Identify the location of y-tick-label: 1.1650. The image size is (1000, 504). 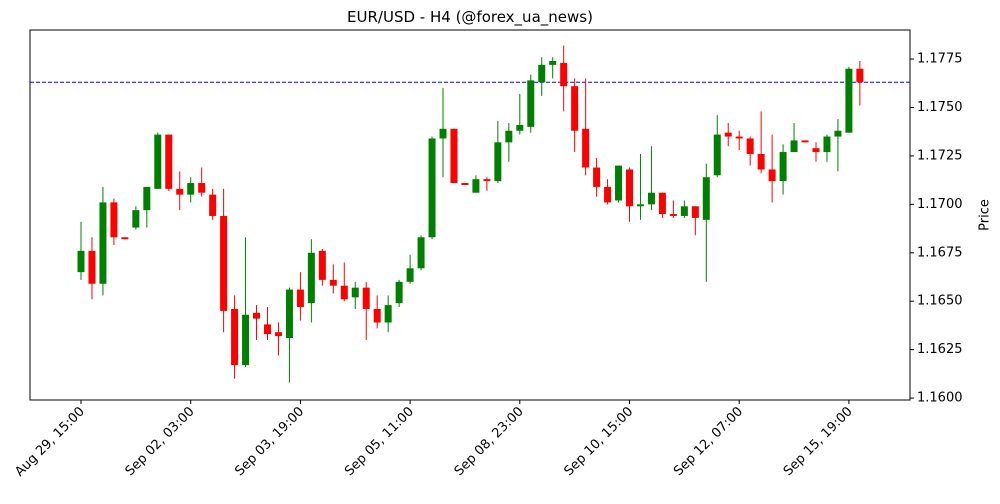
(940, 301).